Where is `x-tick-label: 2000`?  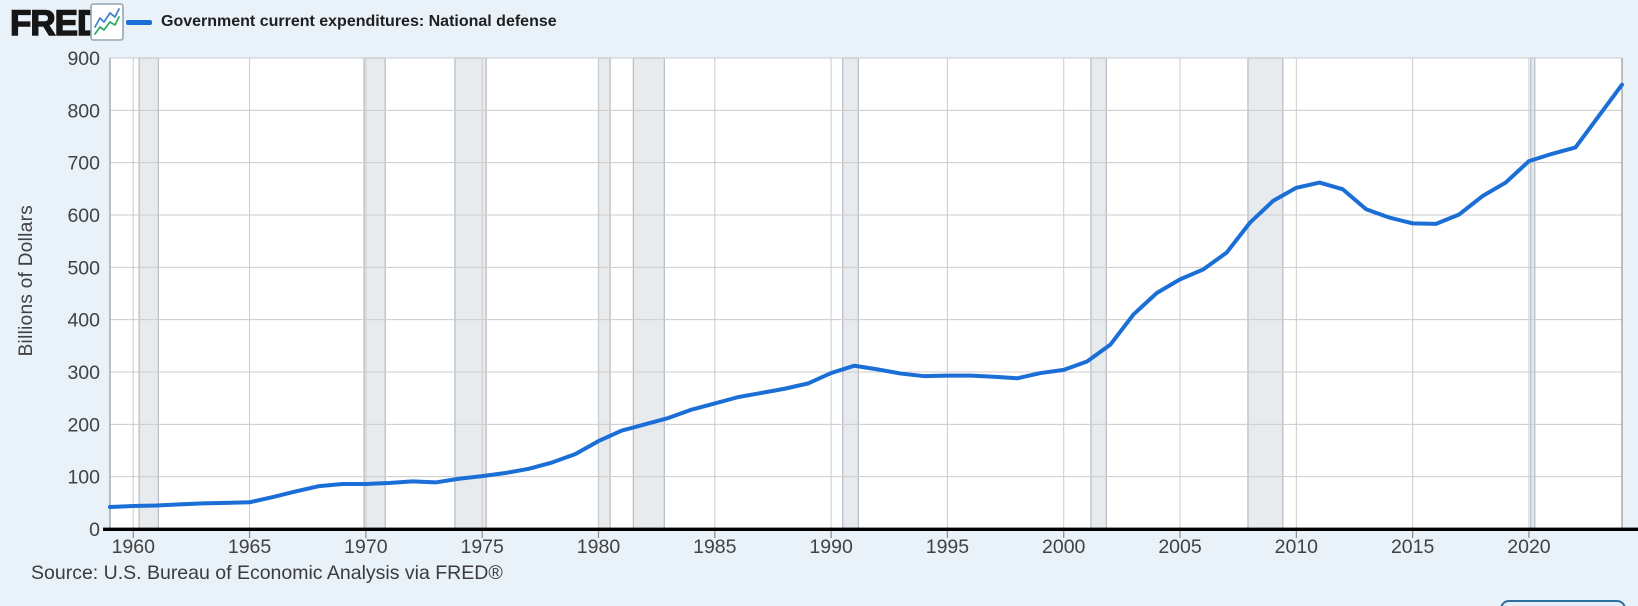
x-tick-label: 2000 is located at coordinates (1064, 547).